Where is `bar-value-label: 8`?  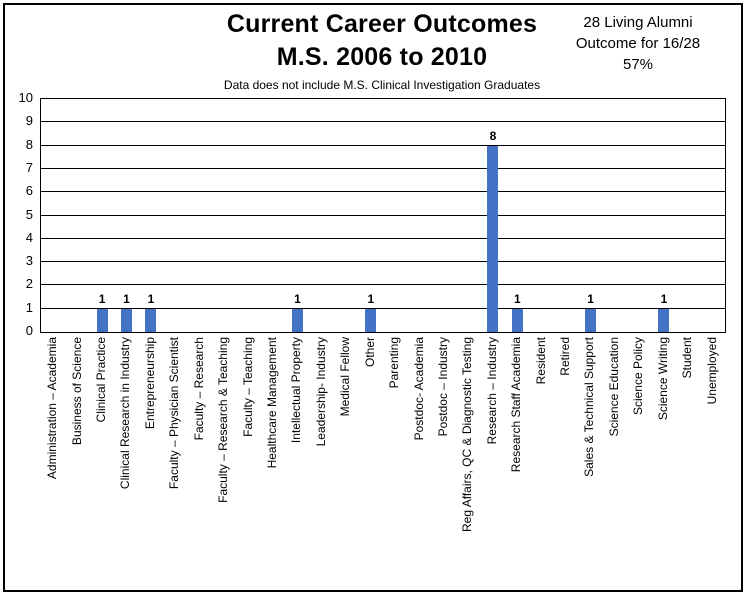
bar-value-label: 8 is located at coordinates (493, 135).